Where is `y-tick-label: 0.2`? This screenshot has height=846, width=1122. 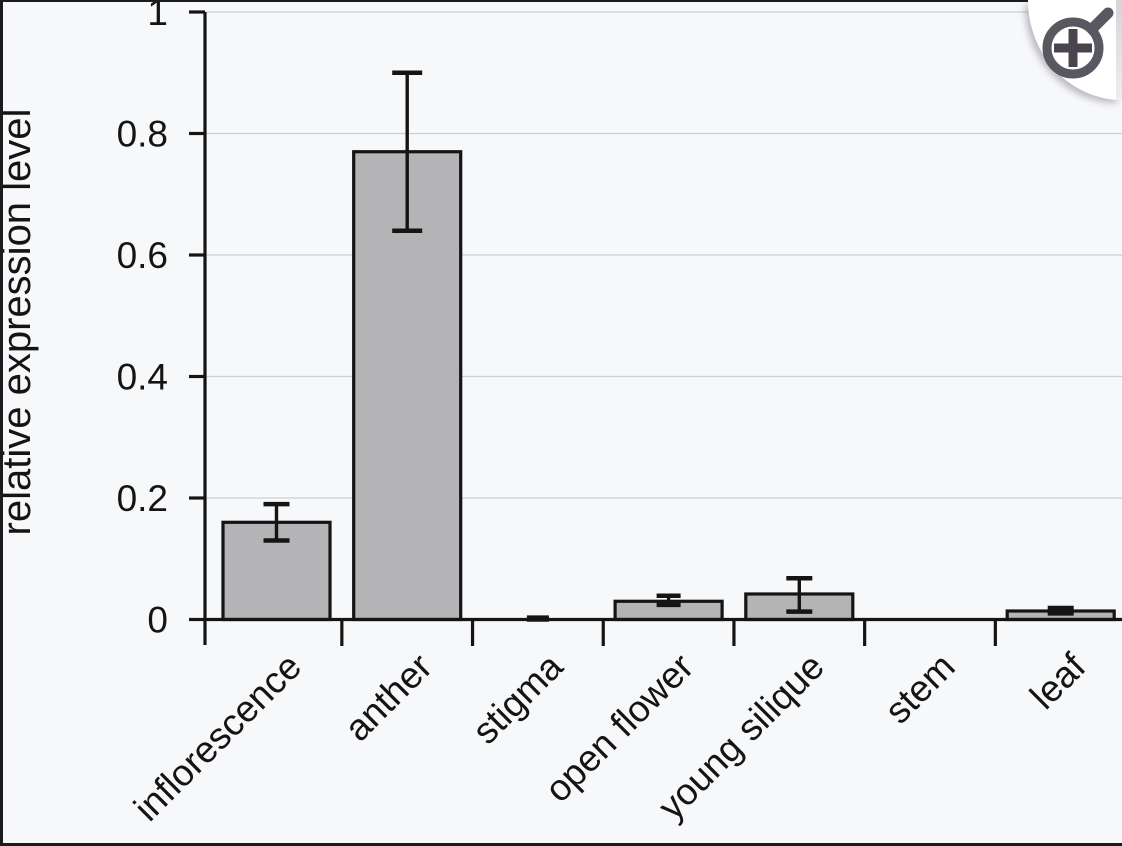 y-tick-label: 0.2 is located at coordinates (142, 498).